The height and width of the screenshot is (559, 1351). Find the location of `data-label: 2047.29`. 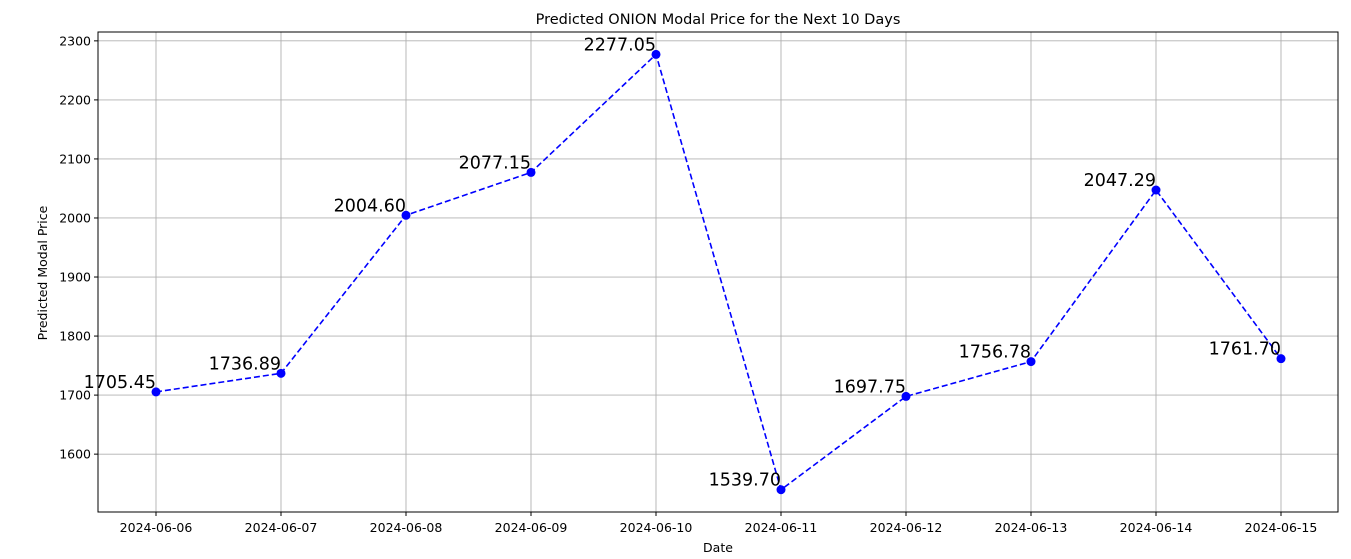

data-label: 2047.29 is located at coordinates (1120, 181).